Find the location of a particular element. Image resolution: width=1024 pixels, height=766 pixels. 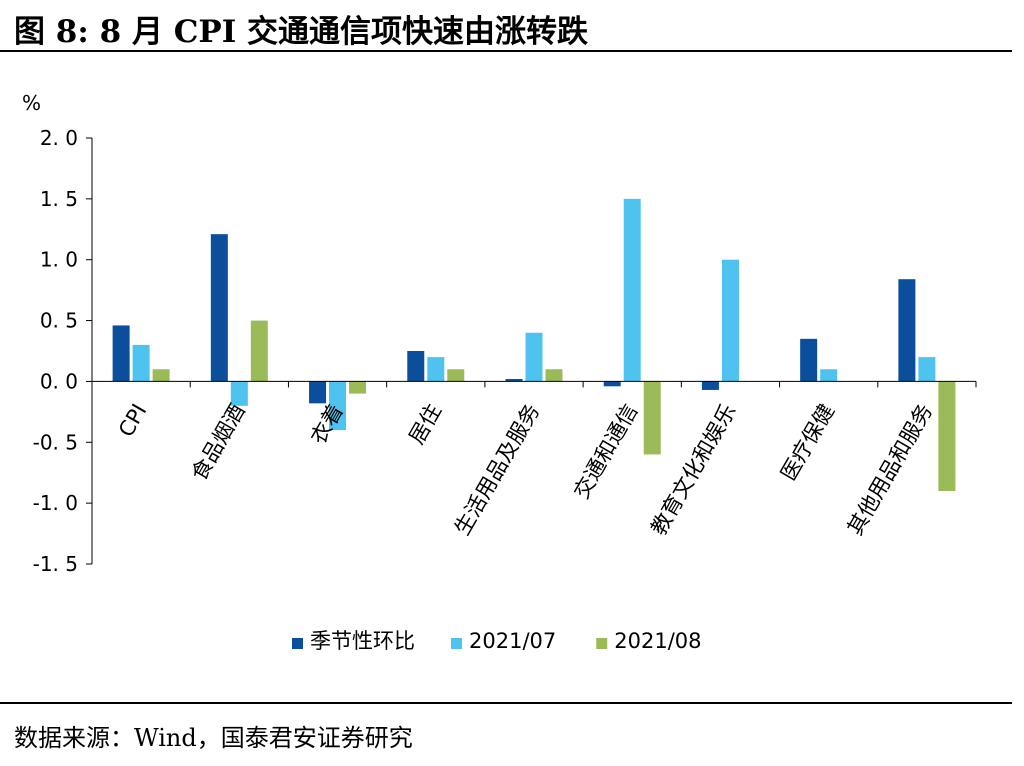

y-tick-label: -1. 0 is located at coordinates (55, 503).